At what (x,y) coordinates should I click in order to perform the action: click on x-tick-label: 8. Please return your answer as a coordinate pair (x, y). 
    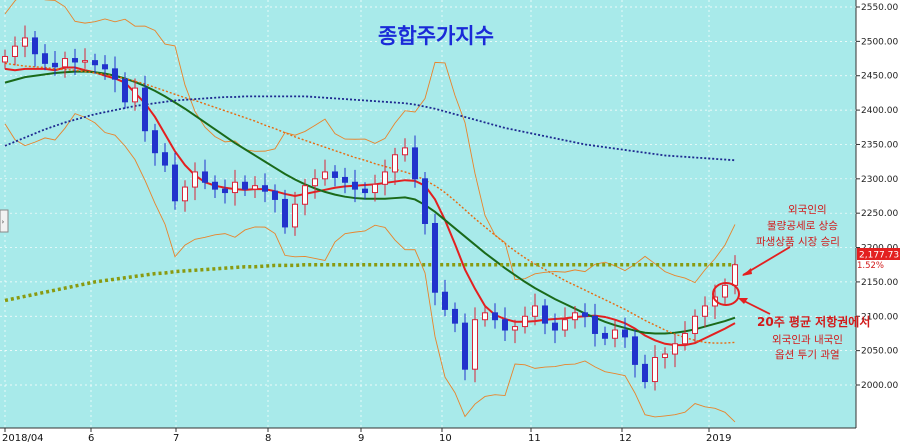
    Looking at the image, I should click on (268, 438).